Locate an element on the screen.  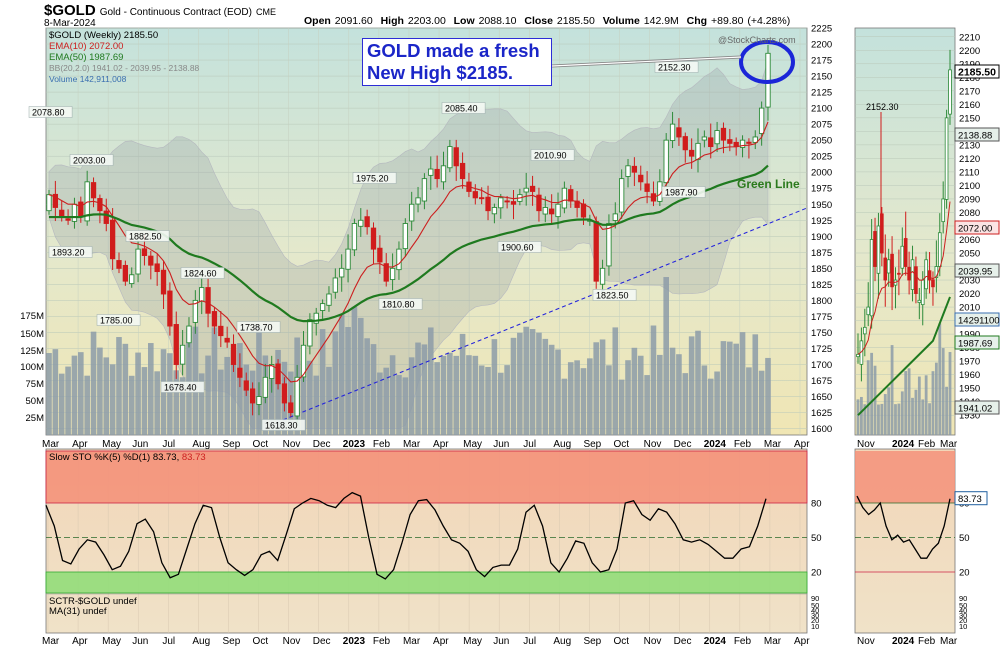
y-tick-label: 2075 is located at coordinates (821, 125).